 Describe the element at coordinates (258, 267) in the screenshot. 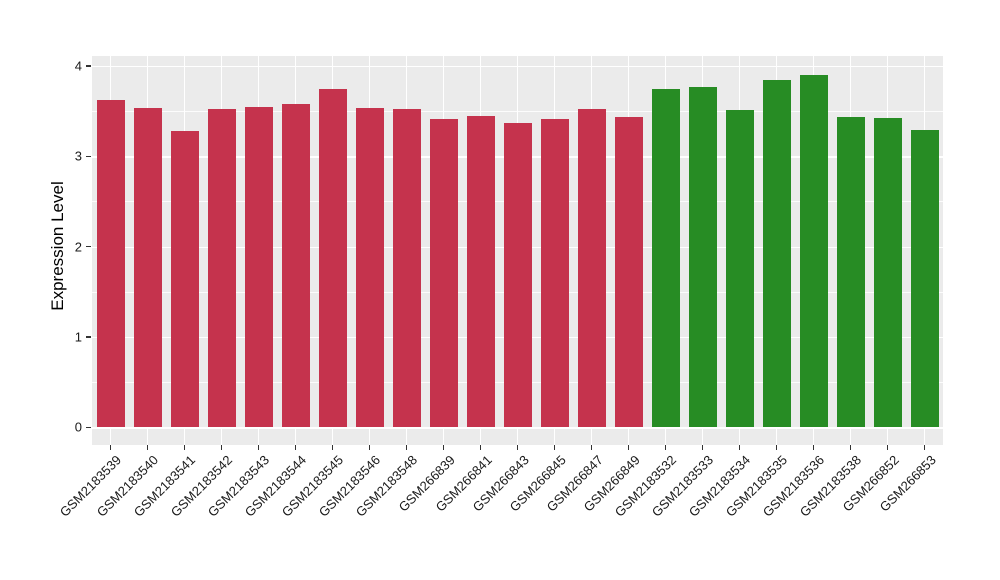

I see `bar-GSM2183543` at that location.